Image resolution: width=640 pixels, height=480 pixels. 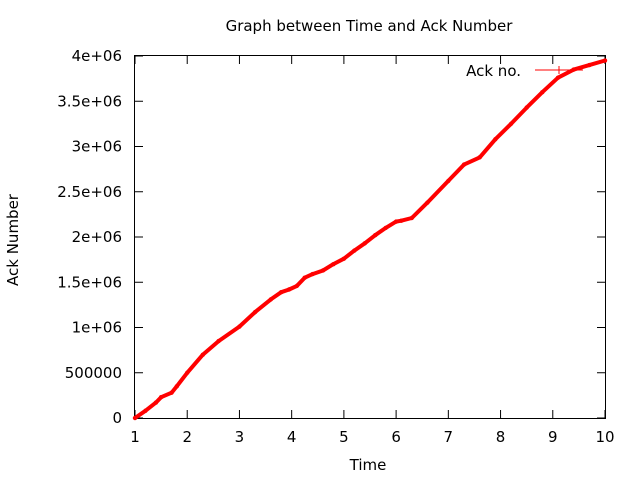 What do you see at coordinates (89, 192) in the screenshot?
I see `y-tick-label: 2.5e+06` at bounding box center [89, 192].